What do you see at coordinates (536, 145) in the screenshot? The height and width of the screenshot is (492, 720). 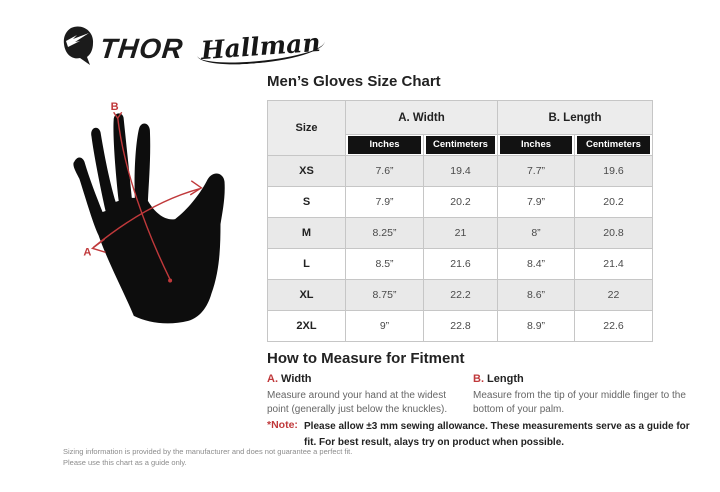 I see `subheader-inches-b: Inches` at bounding box center [536, 145].